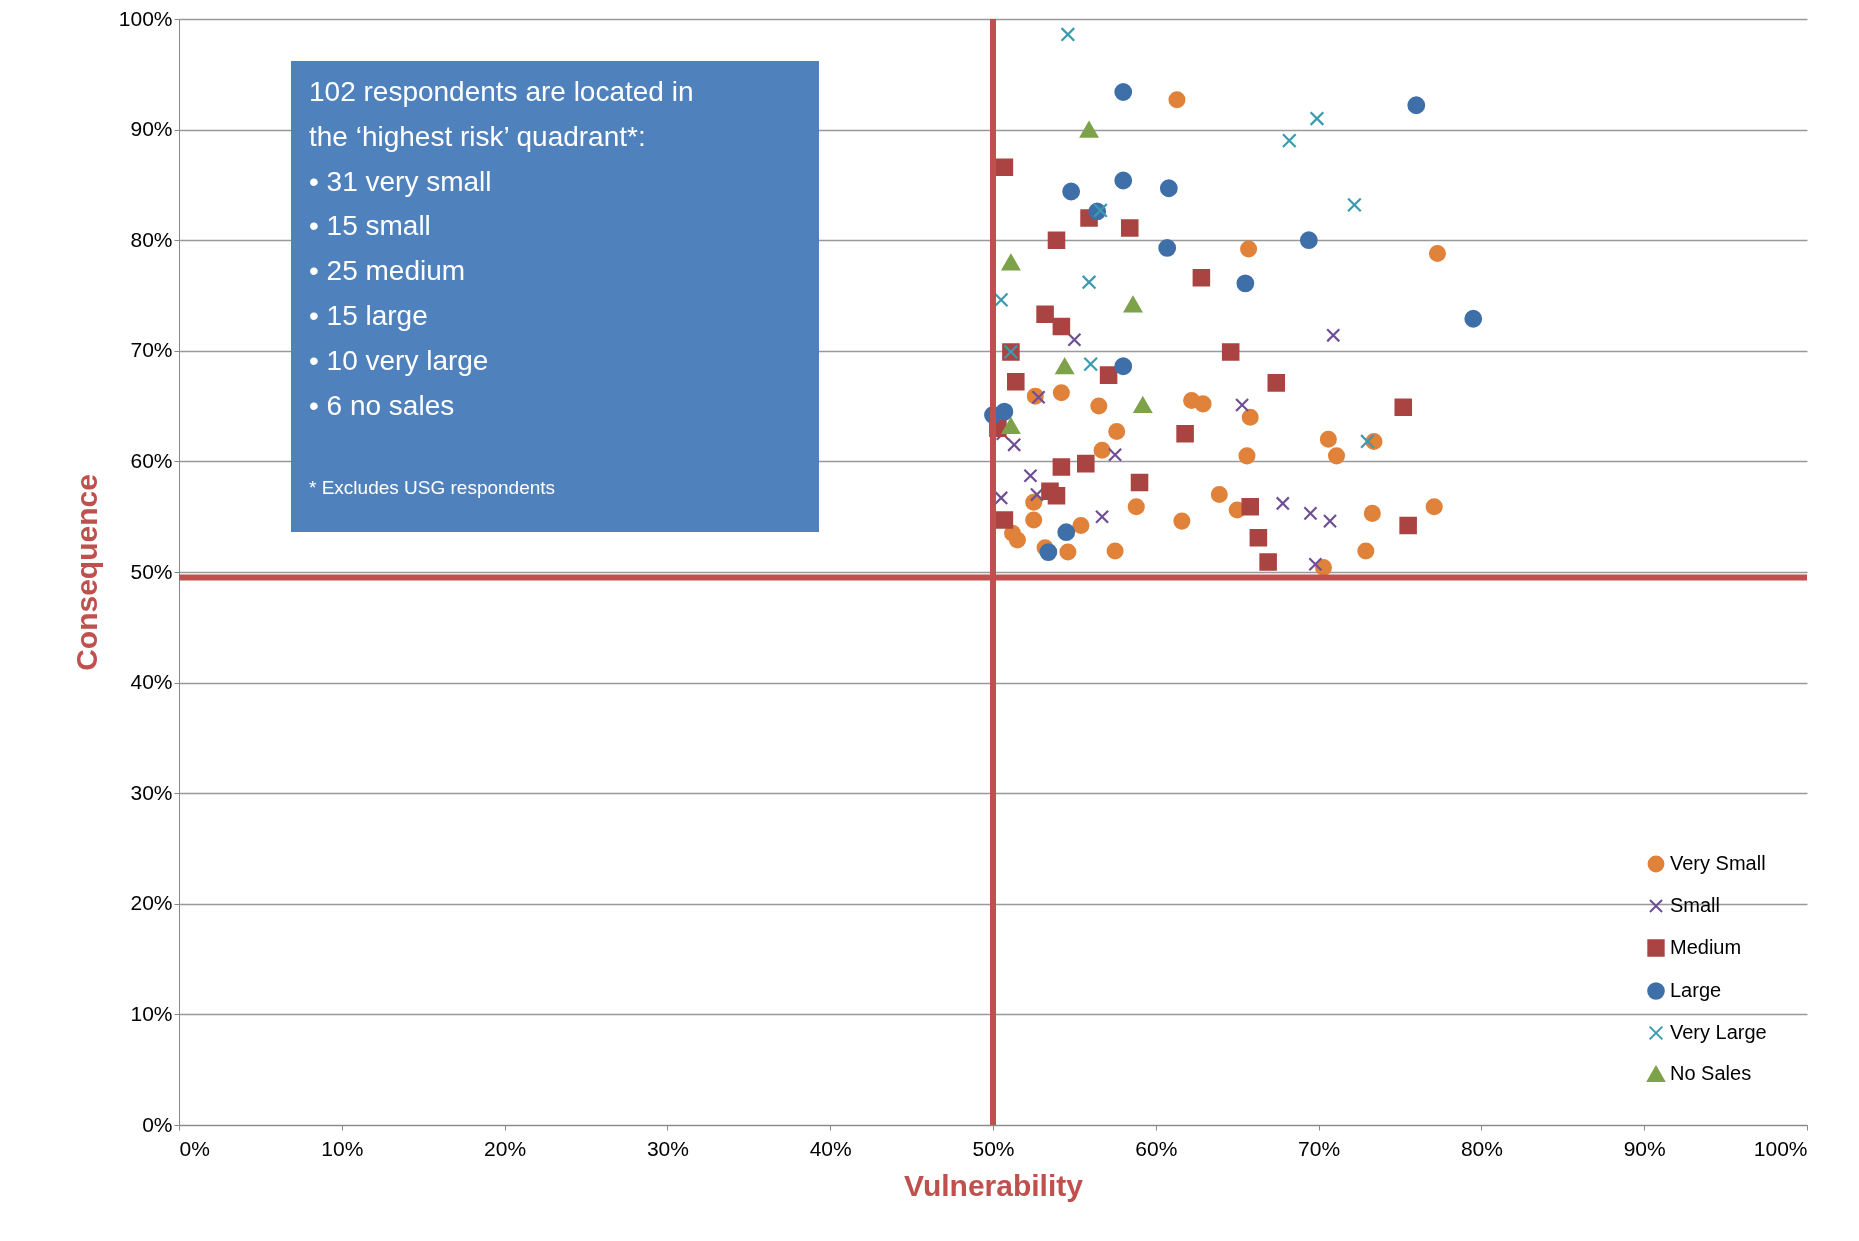  Describe the element at coordinates (432, 487) in the screenshot. I see `annotation: * Excludes USG respondents` at that location.